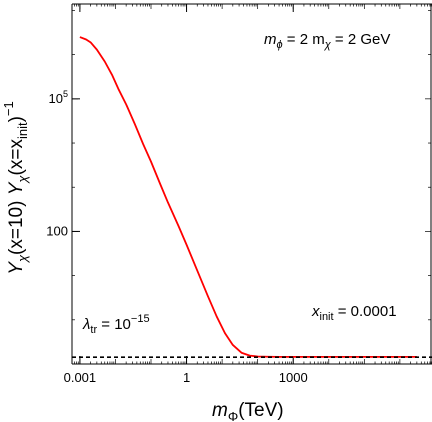 The image size is (432, 422). What do you see at coordinates (354, 313) in the screenshot?
I see `annotation-x-init: xinit = 0.0001` at bounding box center [354, 313].